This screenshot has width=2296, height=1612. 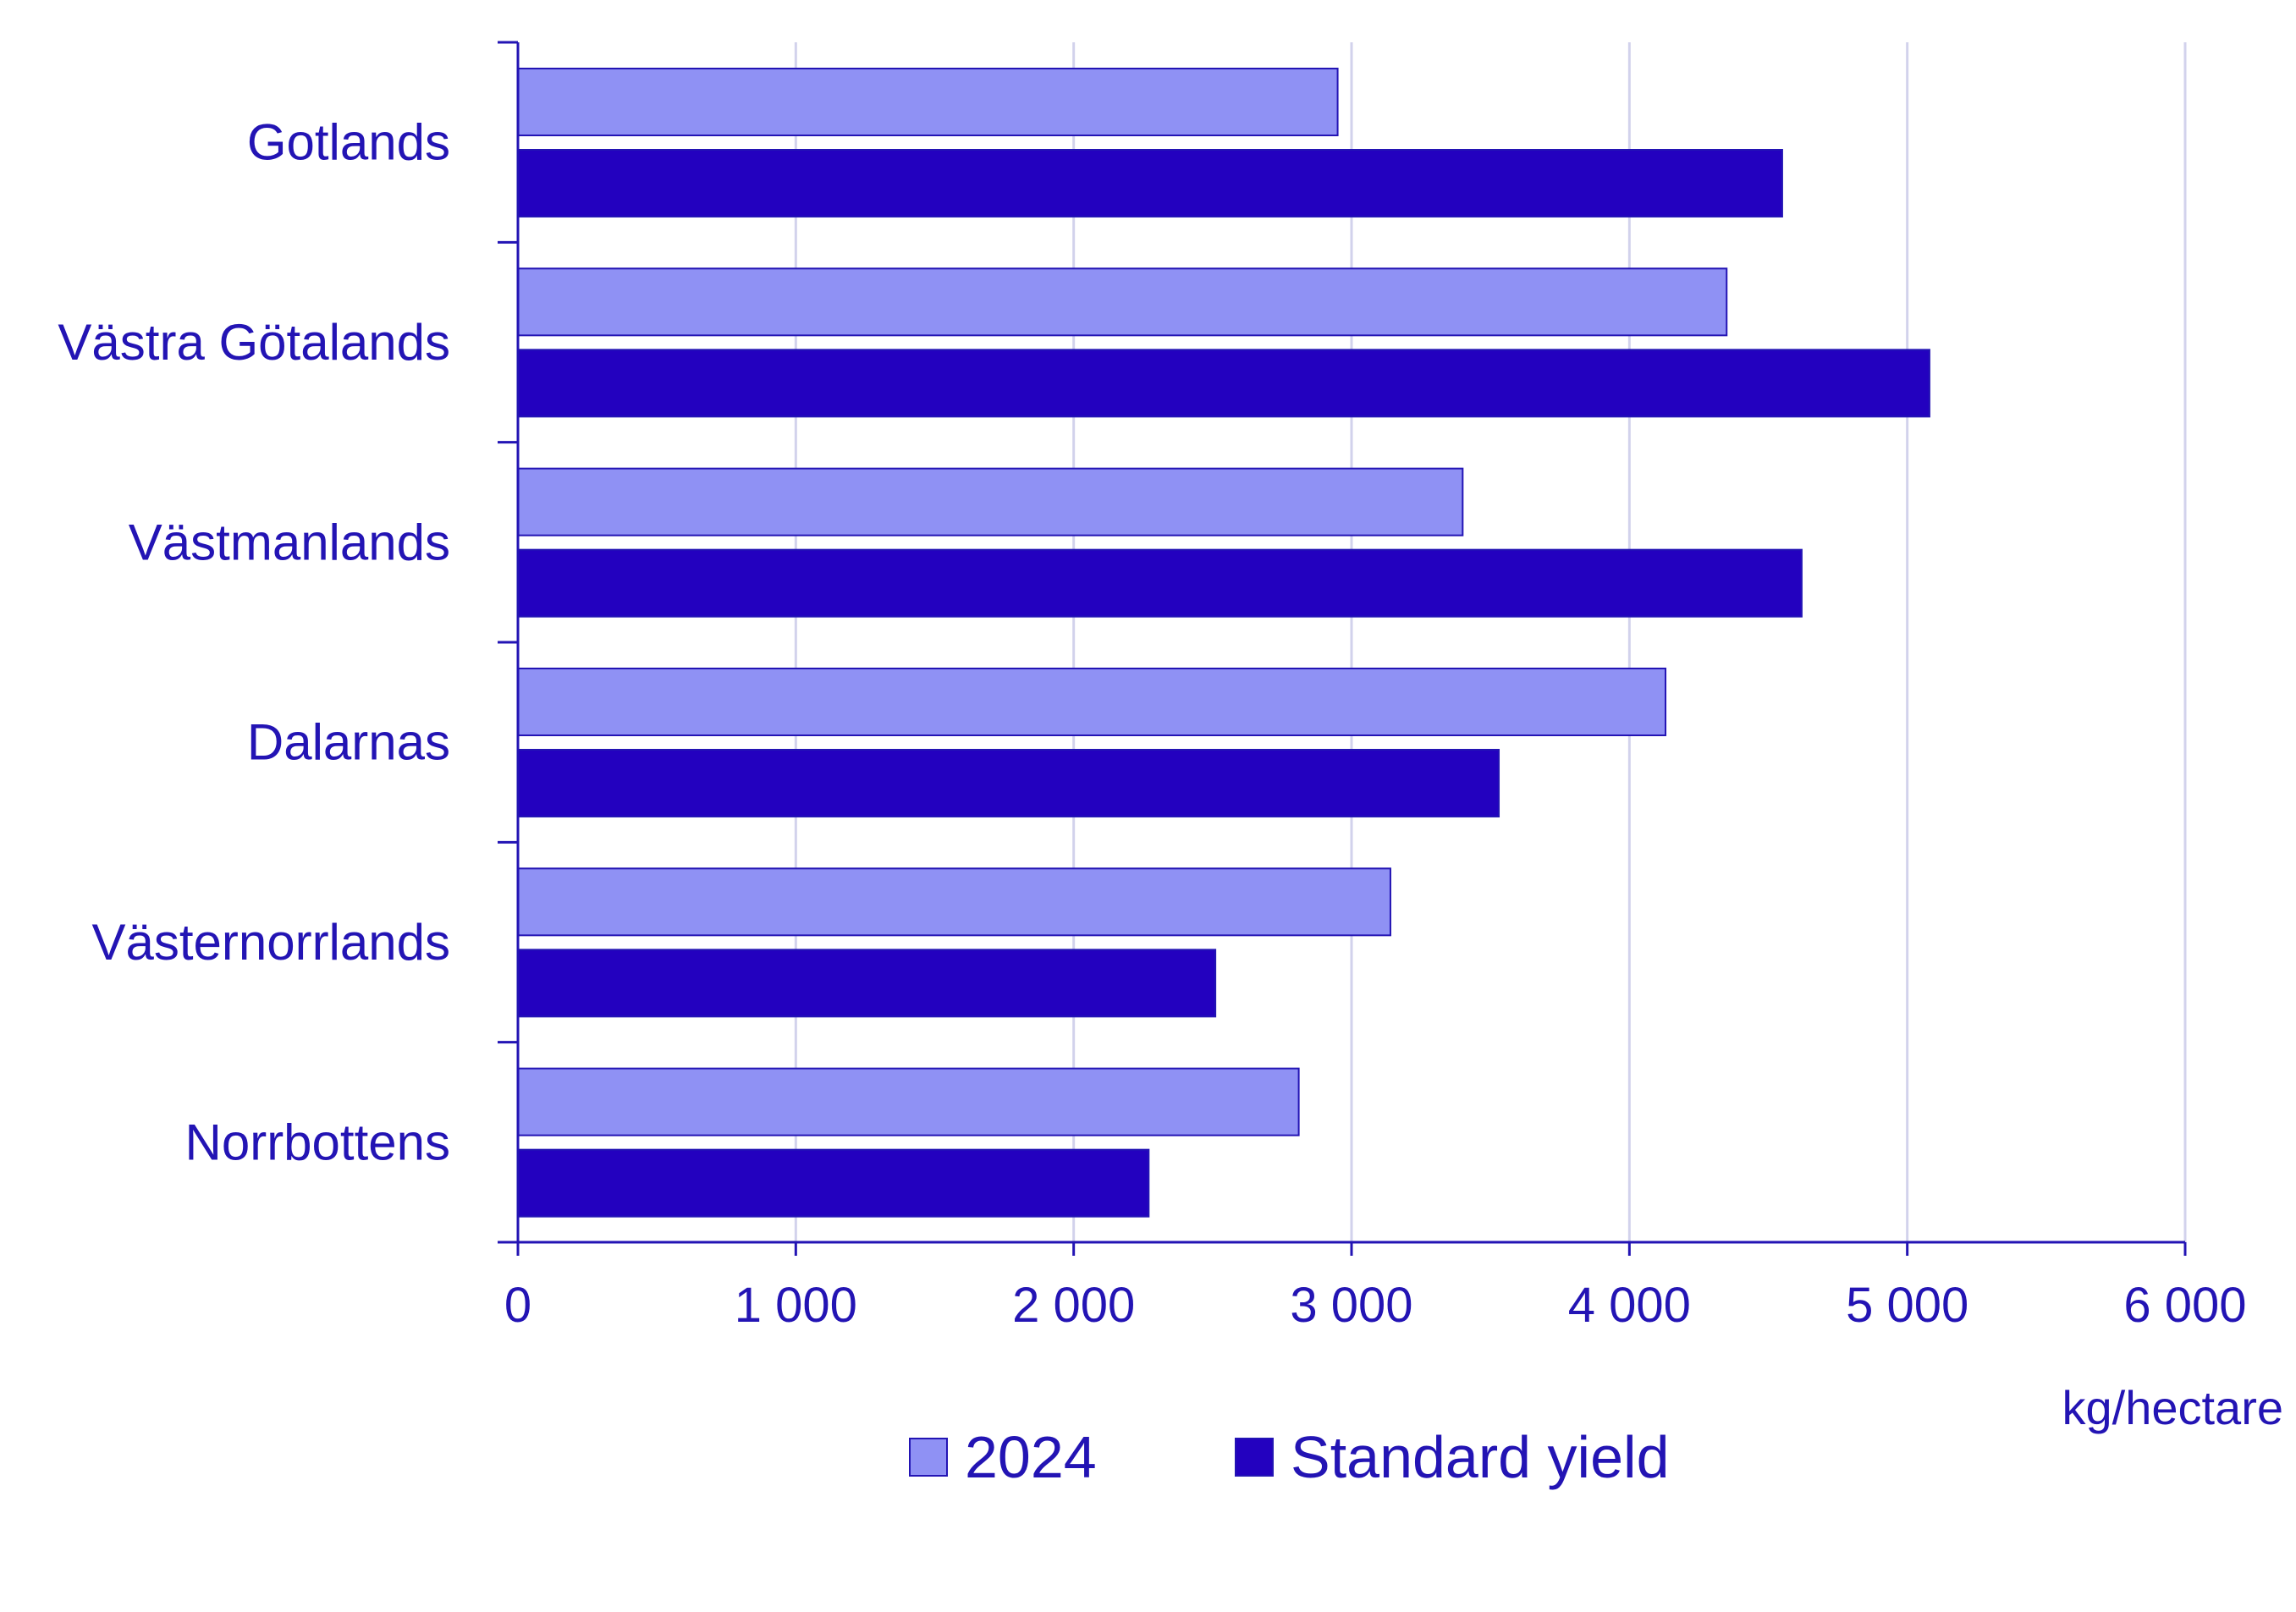 What do you see at coordinates (1289, 1457) in the screenshot?
I see `legend: 2024 Standard yield` at bounding box center [1289, 1457].